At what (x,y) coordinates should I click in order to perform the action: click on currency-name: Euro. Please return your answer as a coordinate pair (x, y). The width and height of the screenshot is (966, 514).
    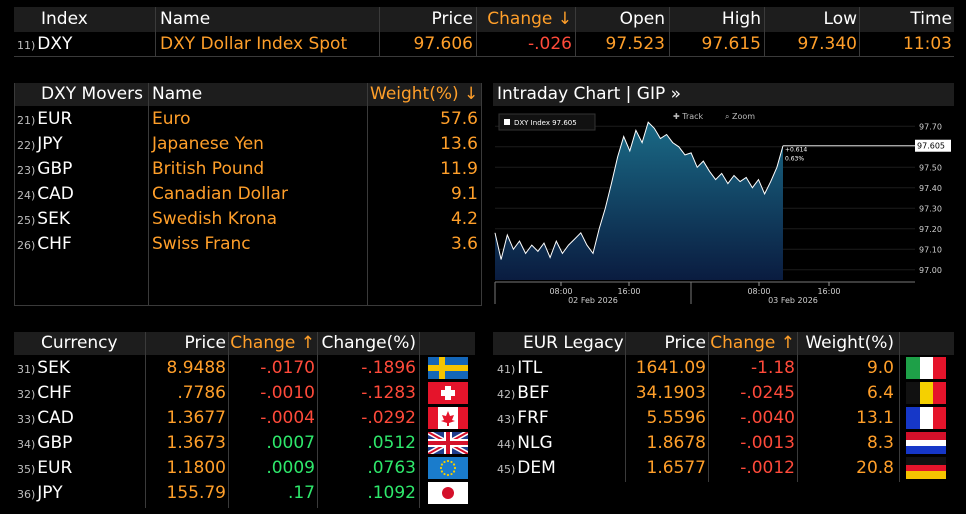
    Looking at the image, I should click on (171, 119).